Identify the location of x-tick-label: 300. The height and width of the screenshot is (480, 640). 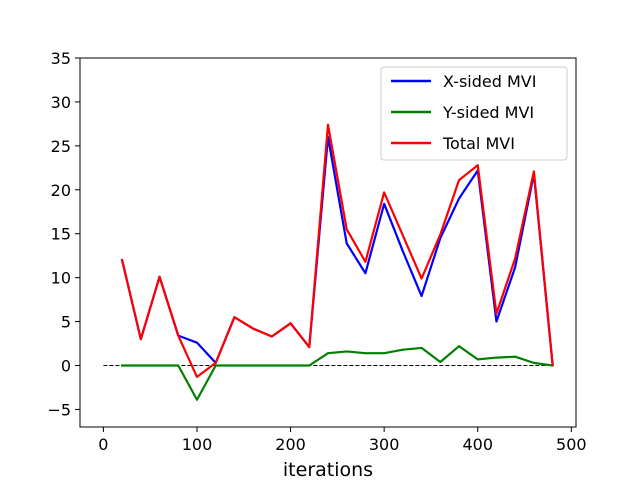
(384, 444).